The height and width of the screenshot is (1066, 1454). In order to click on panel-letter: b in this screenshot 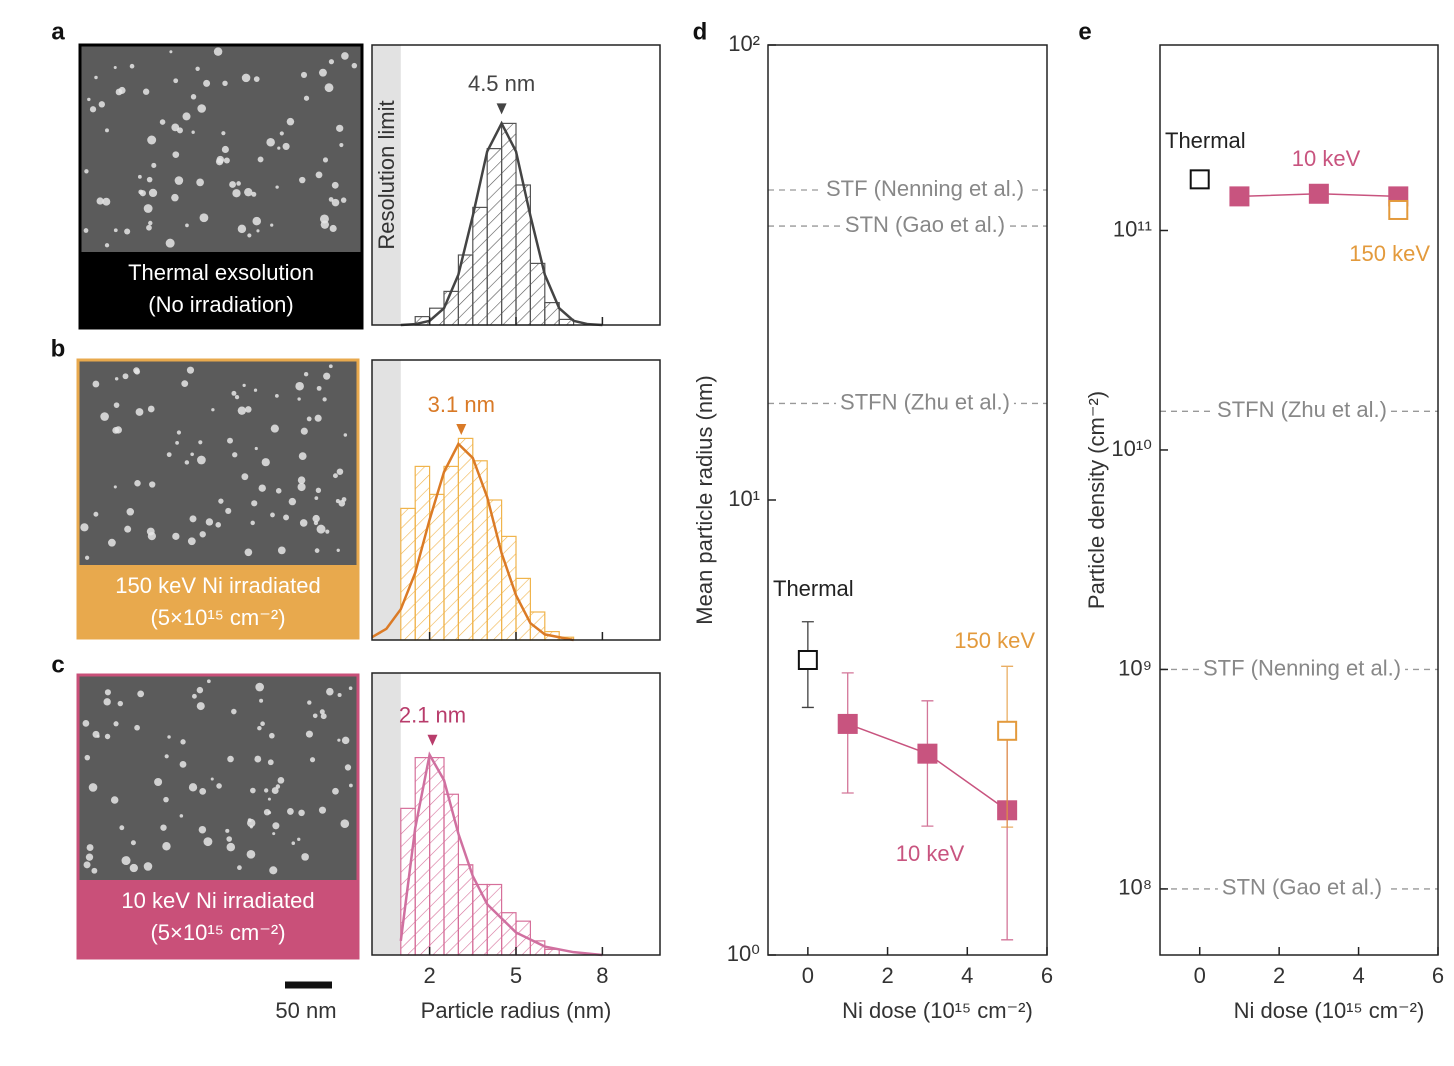, I will do `click(58, 348)`.